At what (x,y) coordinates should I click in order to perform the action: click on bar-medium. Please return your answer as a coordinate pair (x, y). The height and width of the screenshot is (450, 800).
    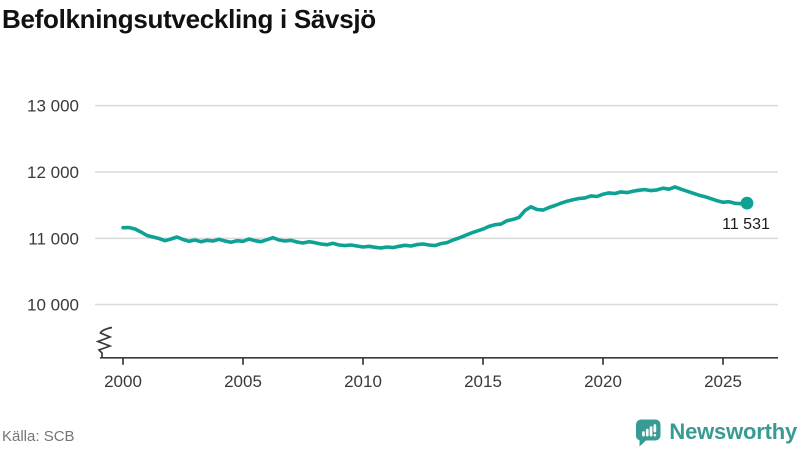
    Looking at the image, I should click on (648, 432).